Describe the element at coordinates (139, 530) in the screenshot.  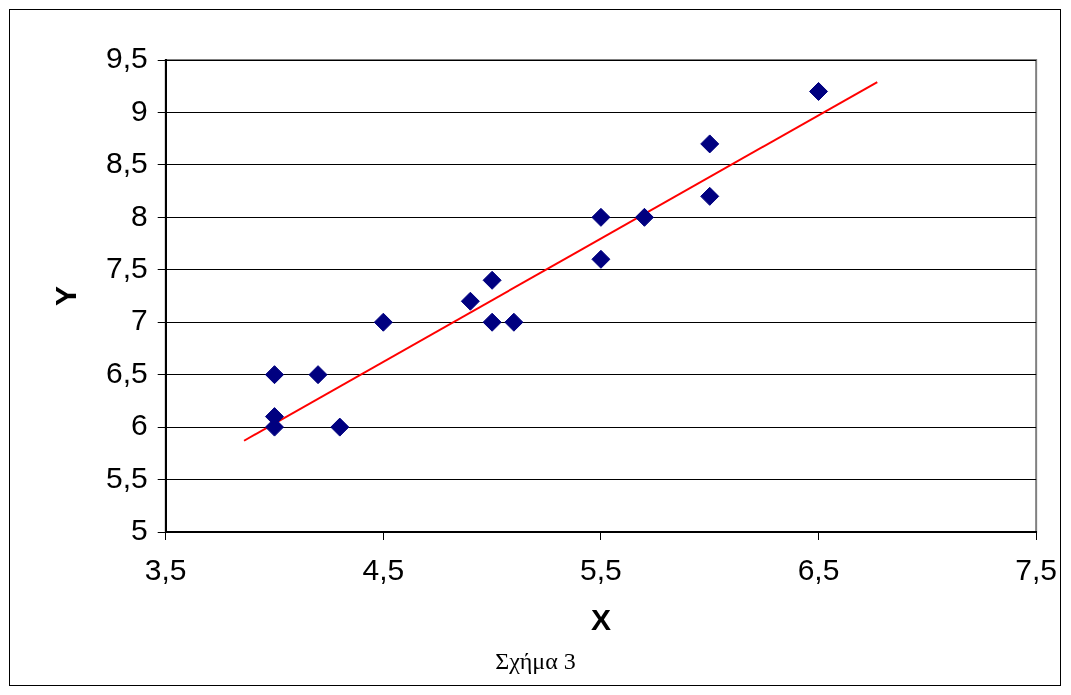
I see `y-tick-label: 5` at that location.